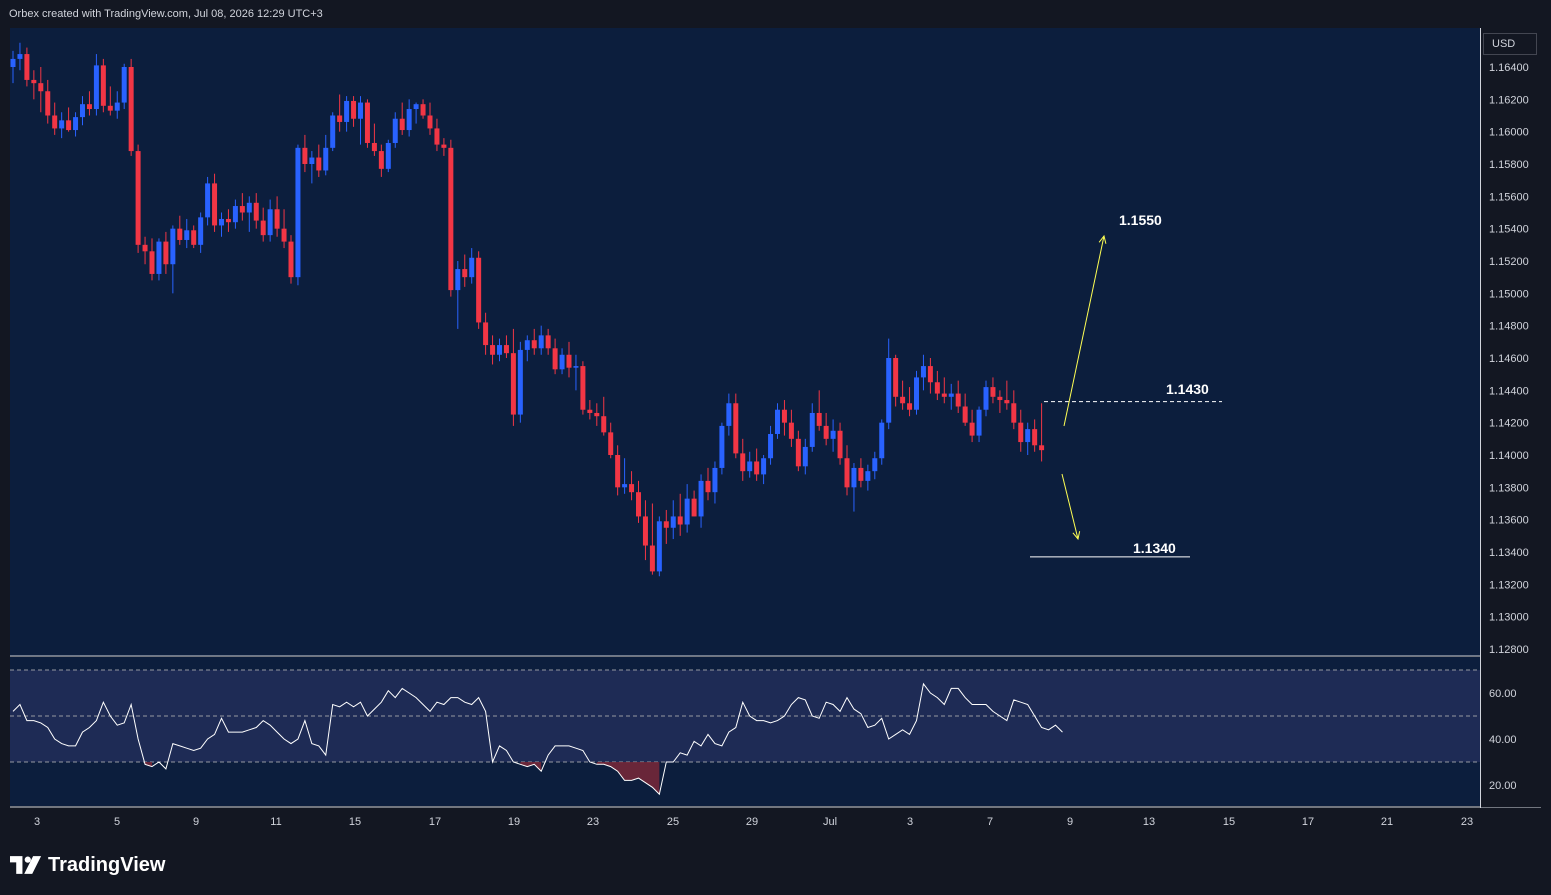 This screenshot has height=895, width=1551. What do you see at coordinates (37, 822) in the screenshot?
I see `time-tick-label: 3` at bounding box center [37, 822].